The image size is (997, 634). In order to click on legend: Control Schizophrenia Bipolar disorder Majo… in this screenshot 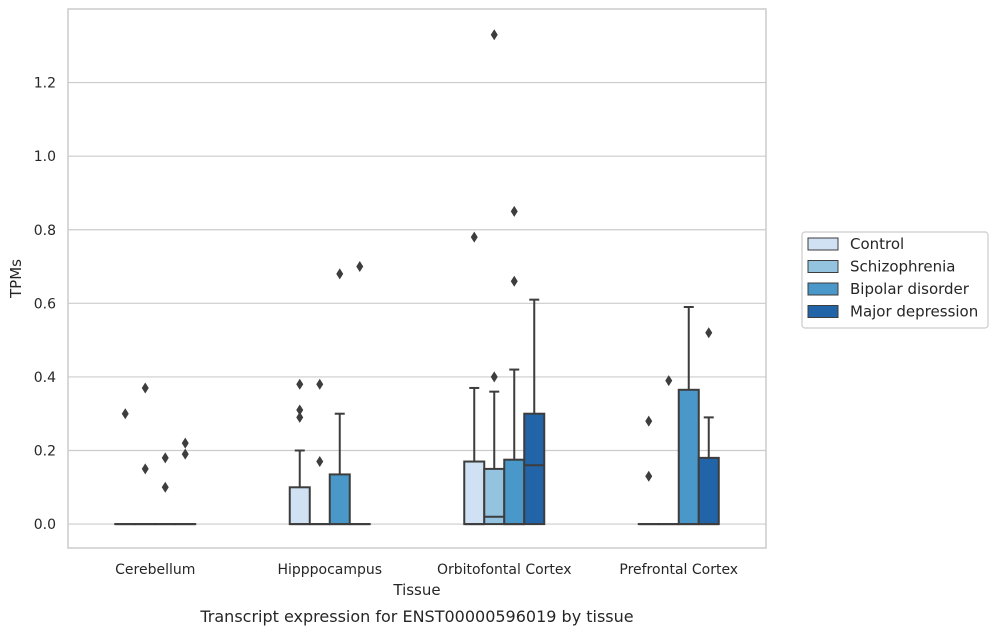, I will do `click(895, 280)`.